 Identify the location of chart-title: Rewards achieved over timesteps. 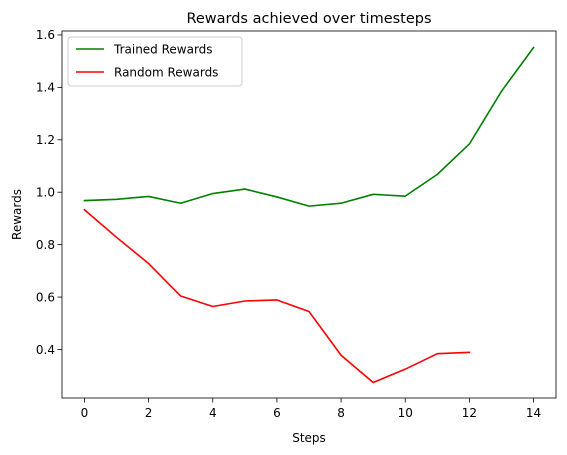
(308, 19).